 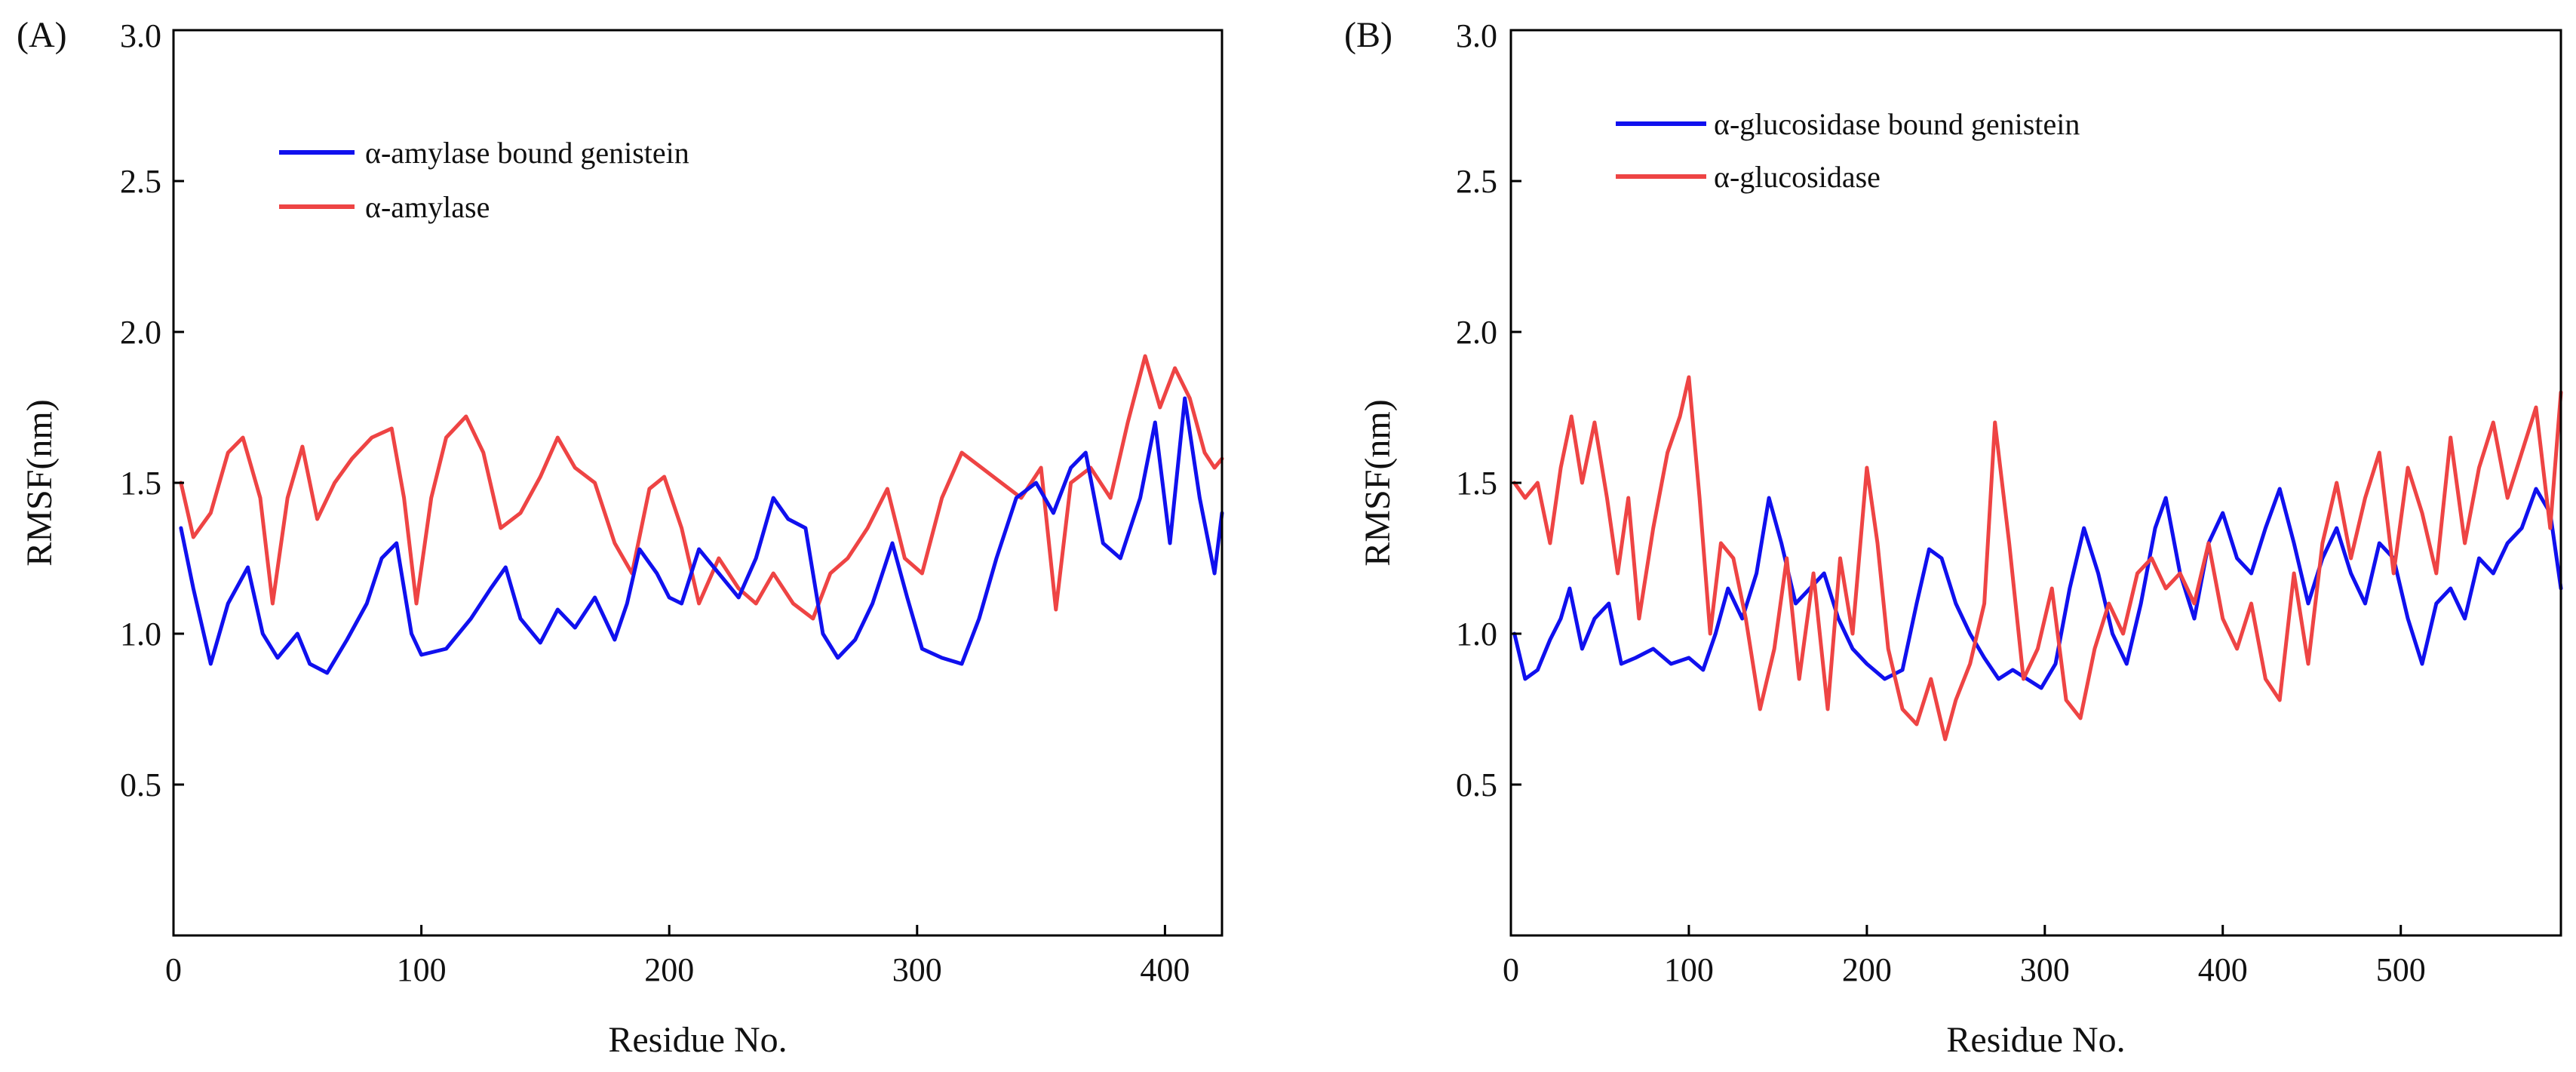 I want to click on panel-a-series-layer, so click(x=701, y=514).